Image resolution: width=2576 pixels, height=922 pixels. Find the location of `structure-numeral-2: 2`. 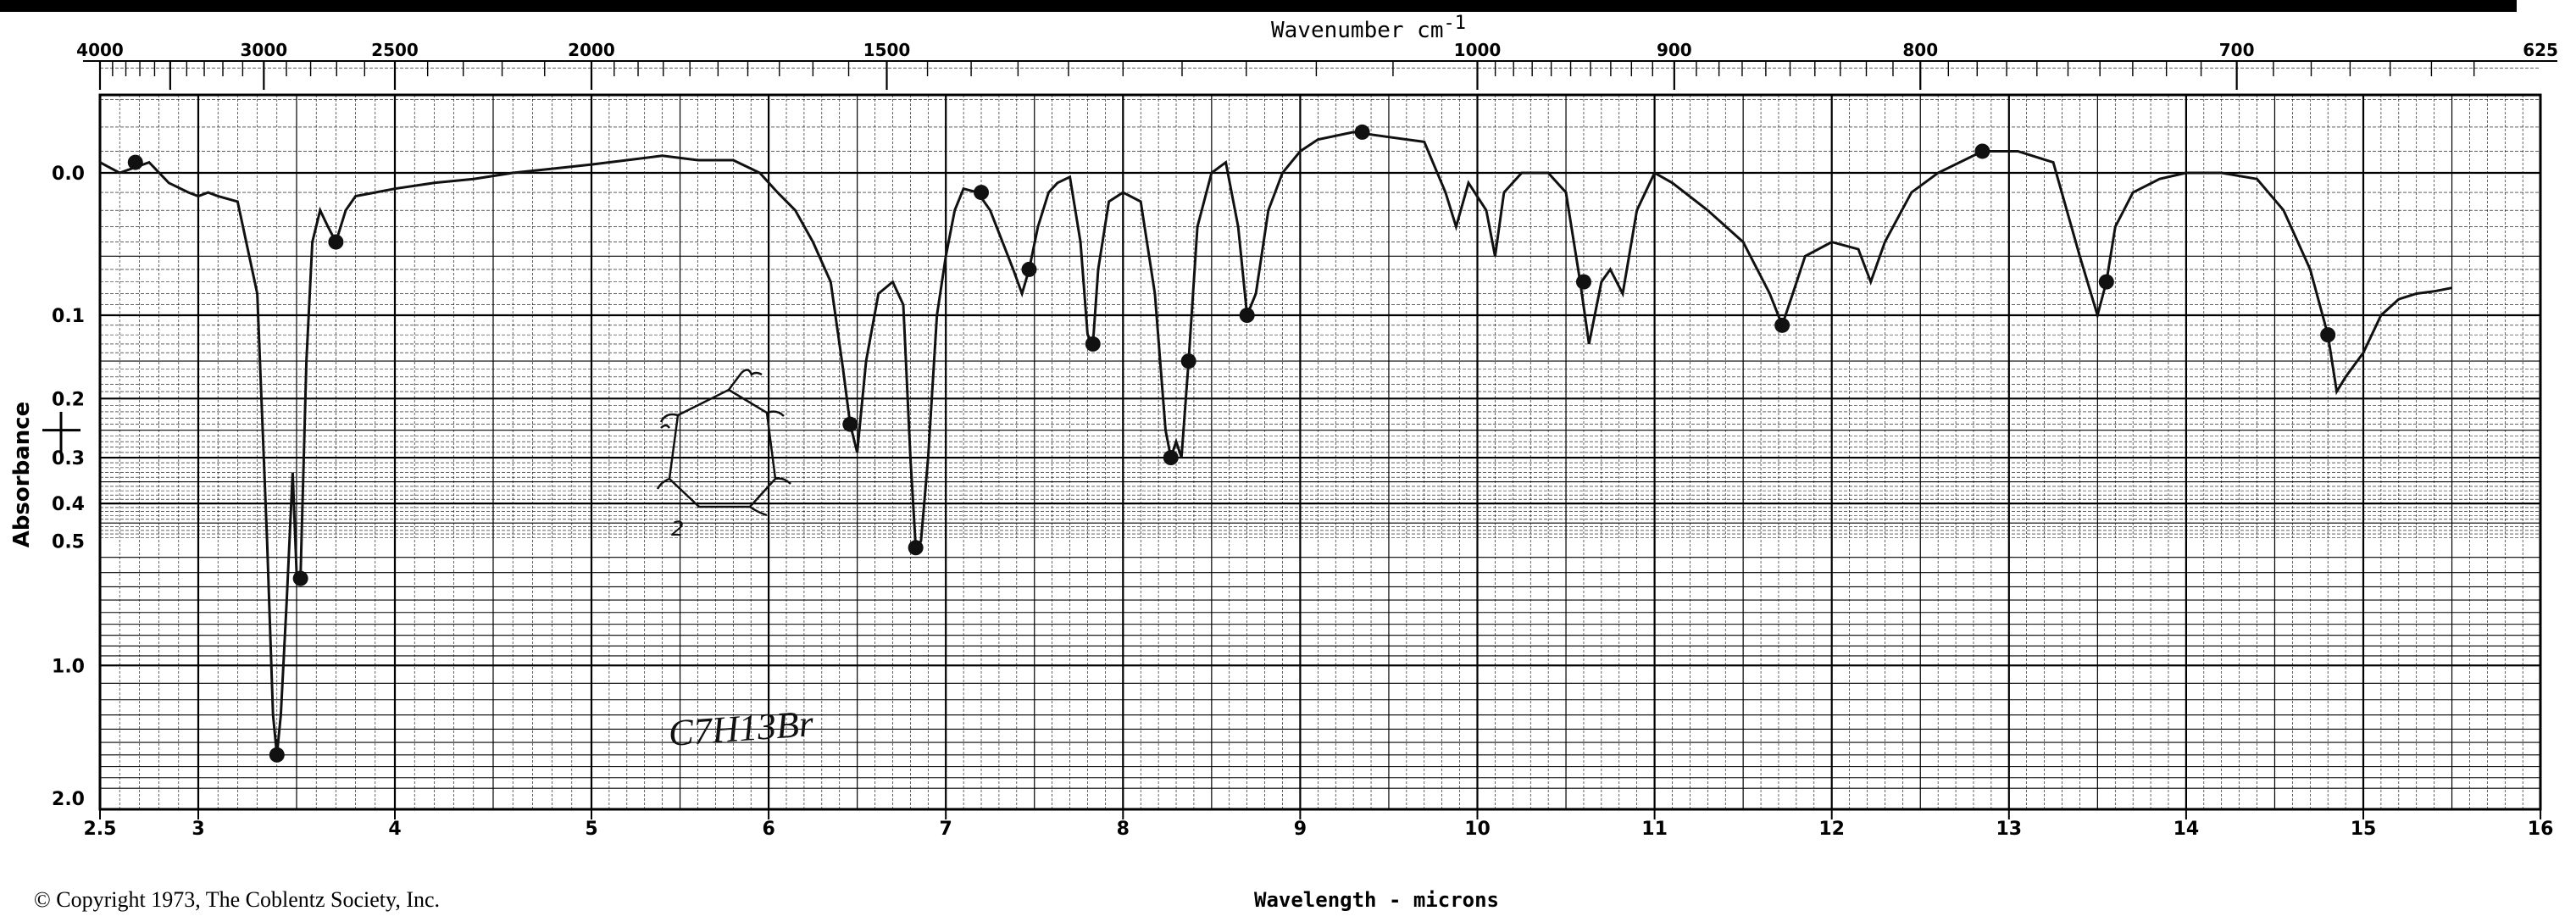

structure-numeral-2: 2 is located at coordinates (677, 529).